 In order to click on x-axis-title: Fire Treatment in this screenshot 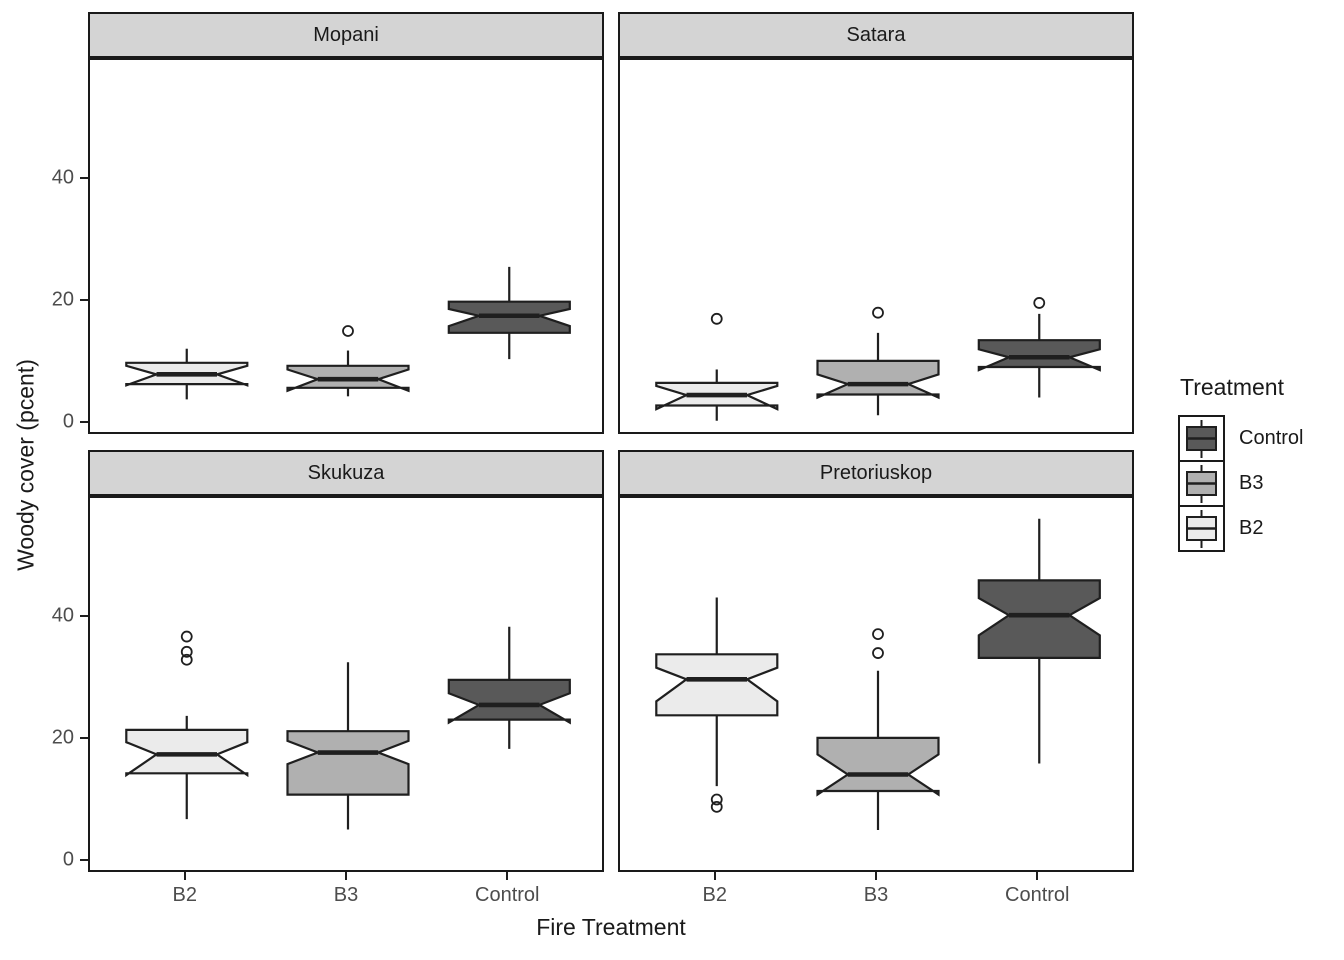, I will do `click(611, 927)`.